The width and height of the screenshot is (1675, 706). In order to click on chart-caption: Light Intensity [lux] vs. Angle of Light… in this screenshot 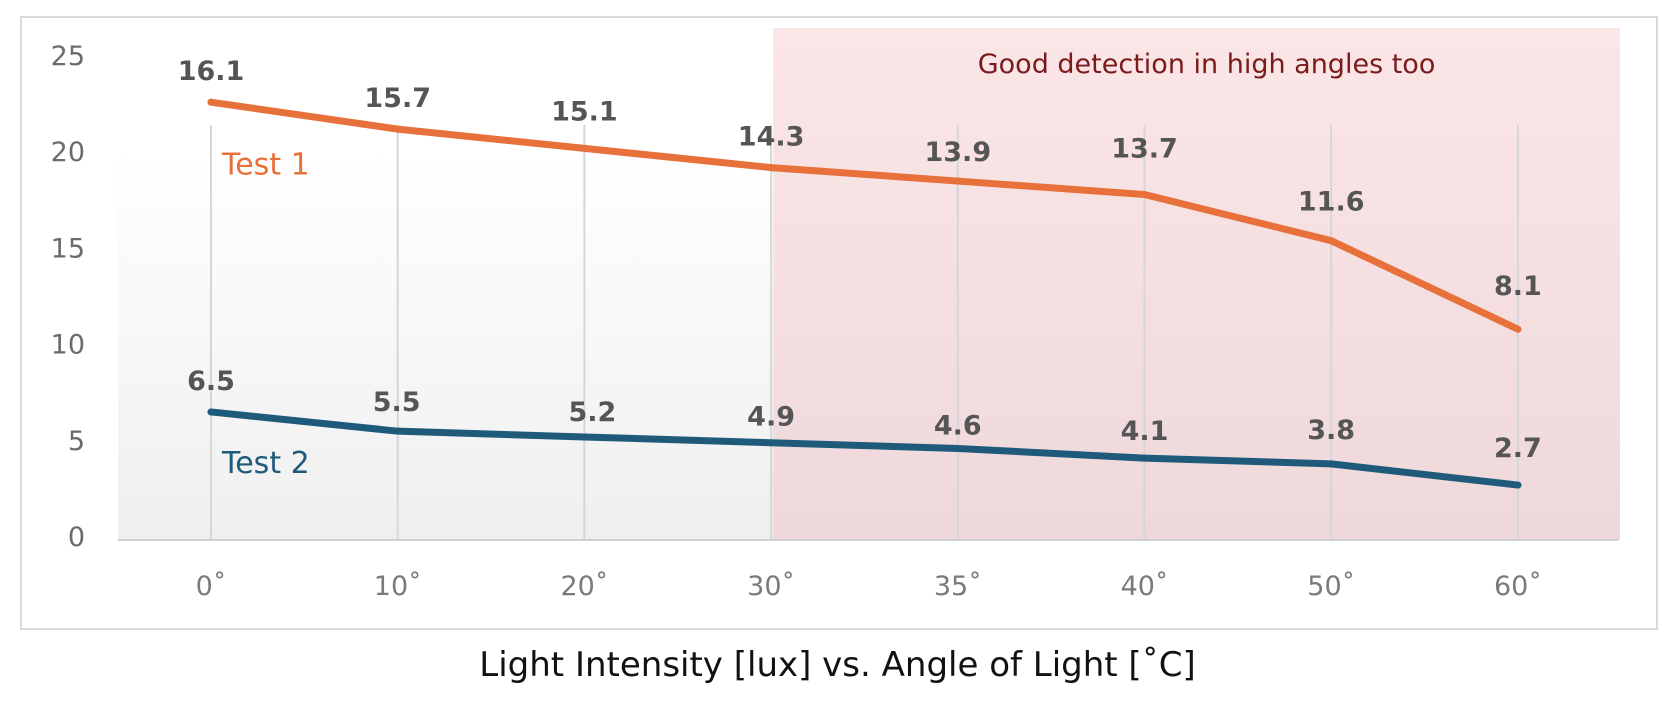, I will do `click(837, 665)`.